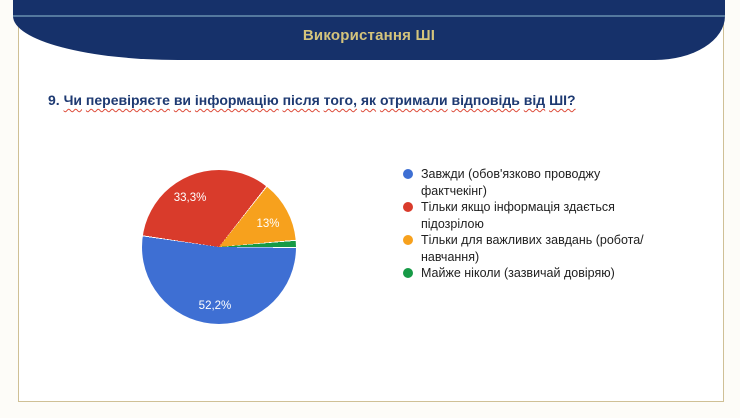 This screenshot has width=740, height=418. What do you see at coordinates (511, 182) in the screenshot?
I see `legend-label: Завжди (обов'язково проводжу фактчекінг)` at bounding box center [511, 182].